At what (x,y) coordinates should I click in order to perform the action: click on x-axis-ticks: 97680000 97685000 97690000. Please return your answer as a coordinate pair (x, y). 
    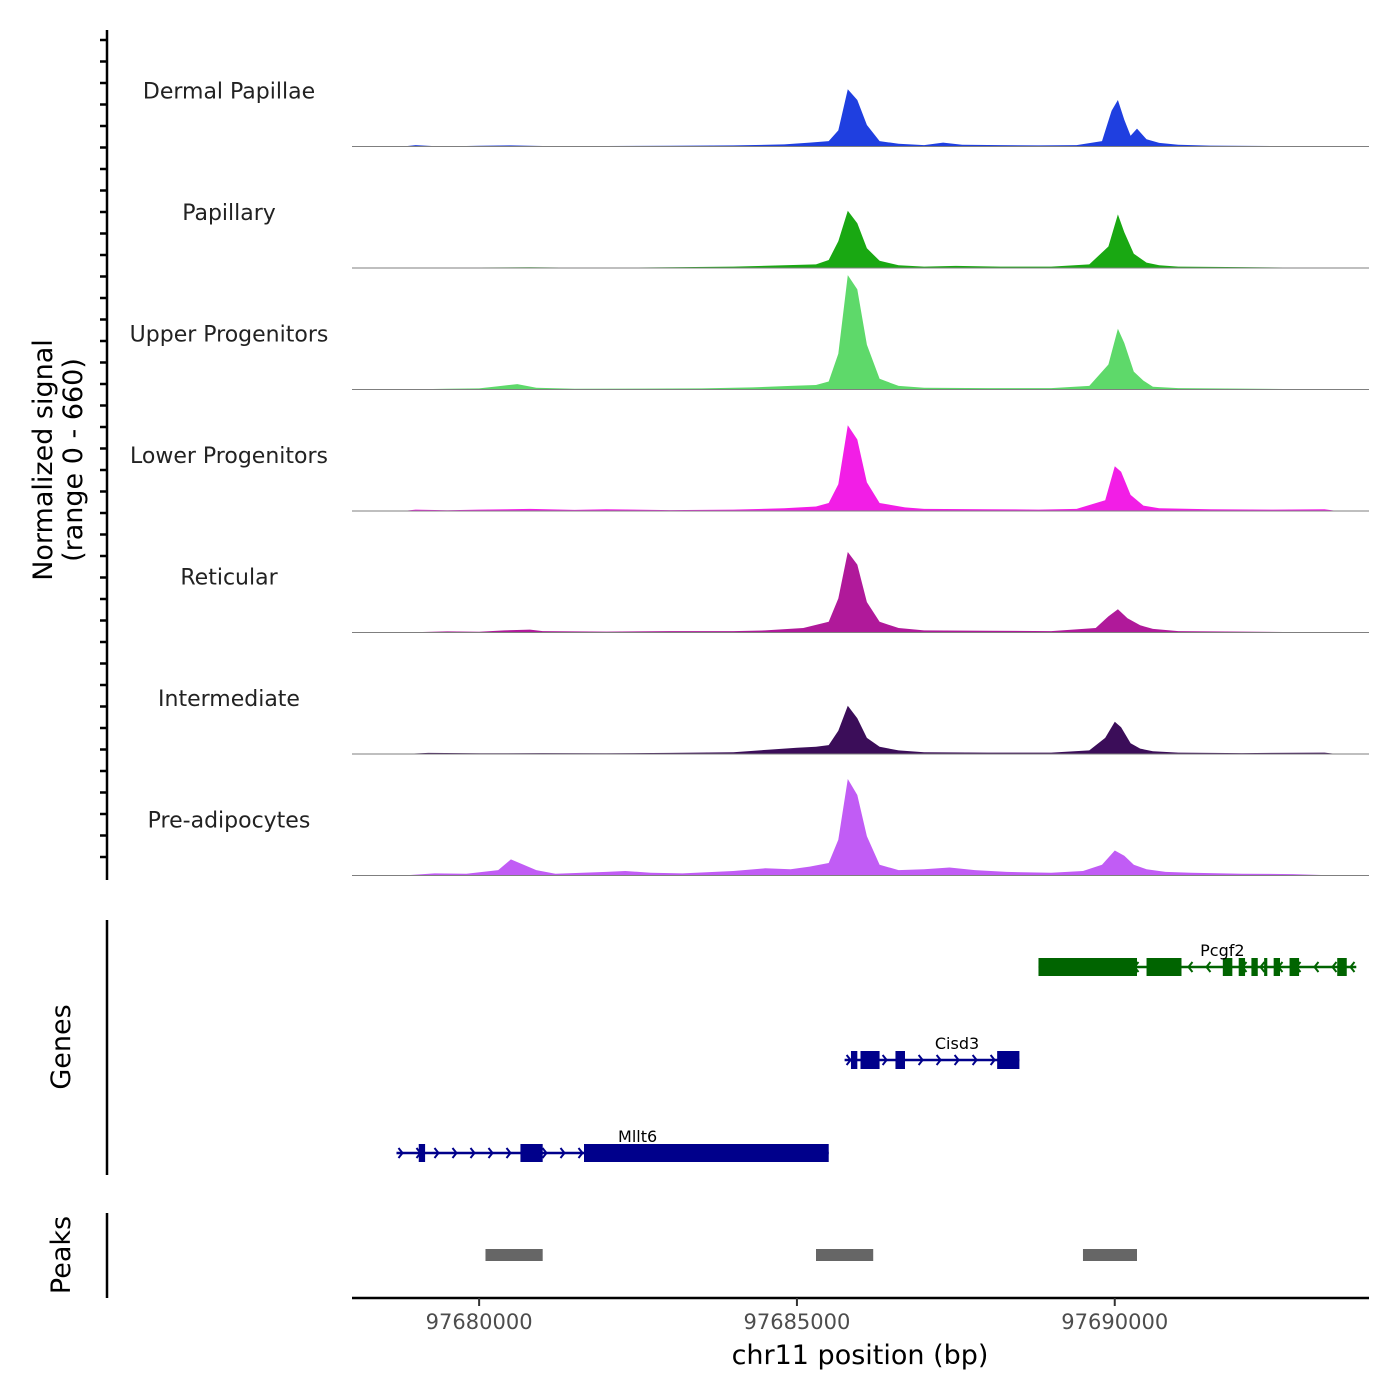
    Looking at the image, I should click on (797, 1316).